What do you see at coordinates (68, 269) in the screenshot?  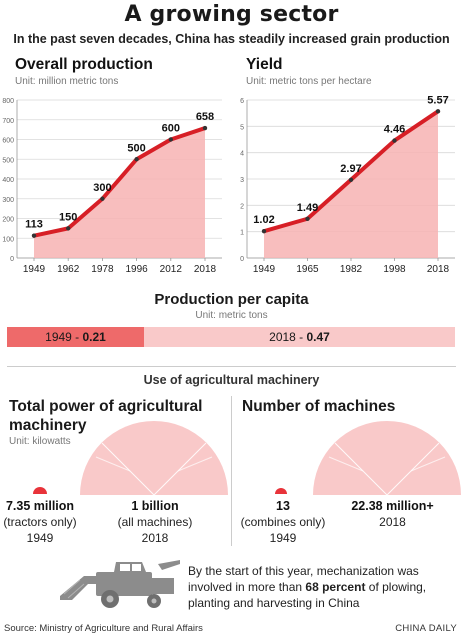 I see `x-tick-label: 1962` at bounding box center [68, 269].